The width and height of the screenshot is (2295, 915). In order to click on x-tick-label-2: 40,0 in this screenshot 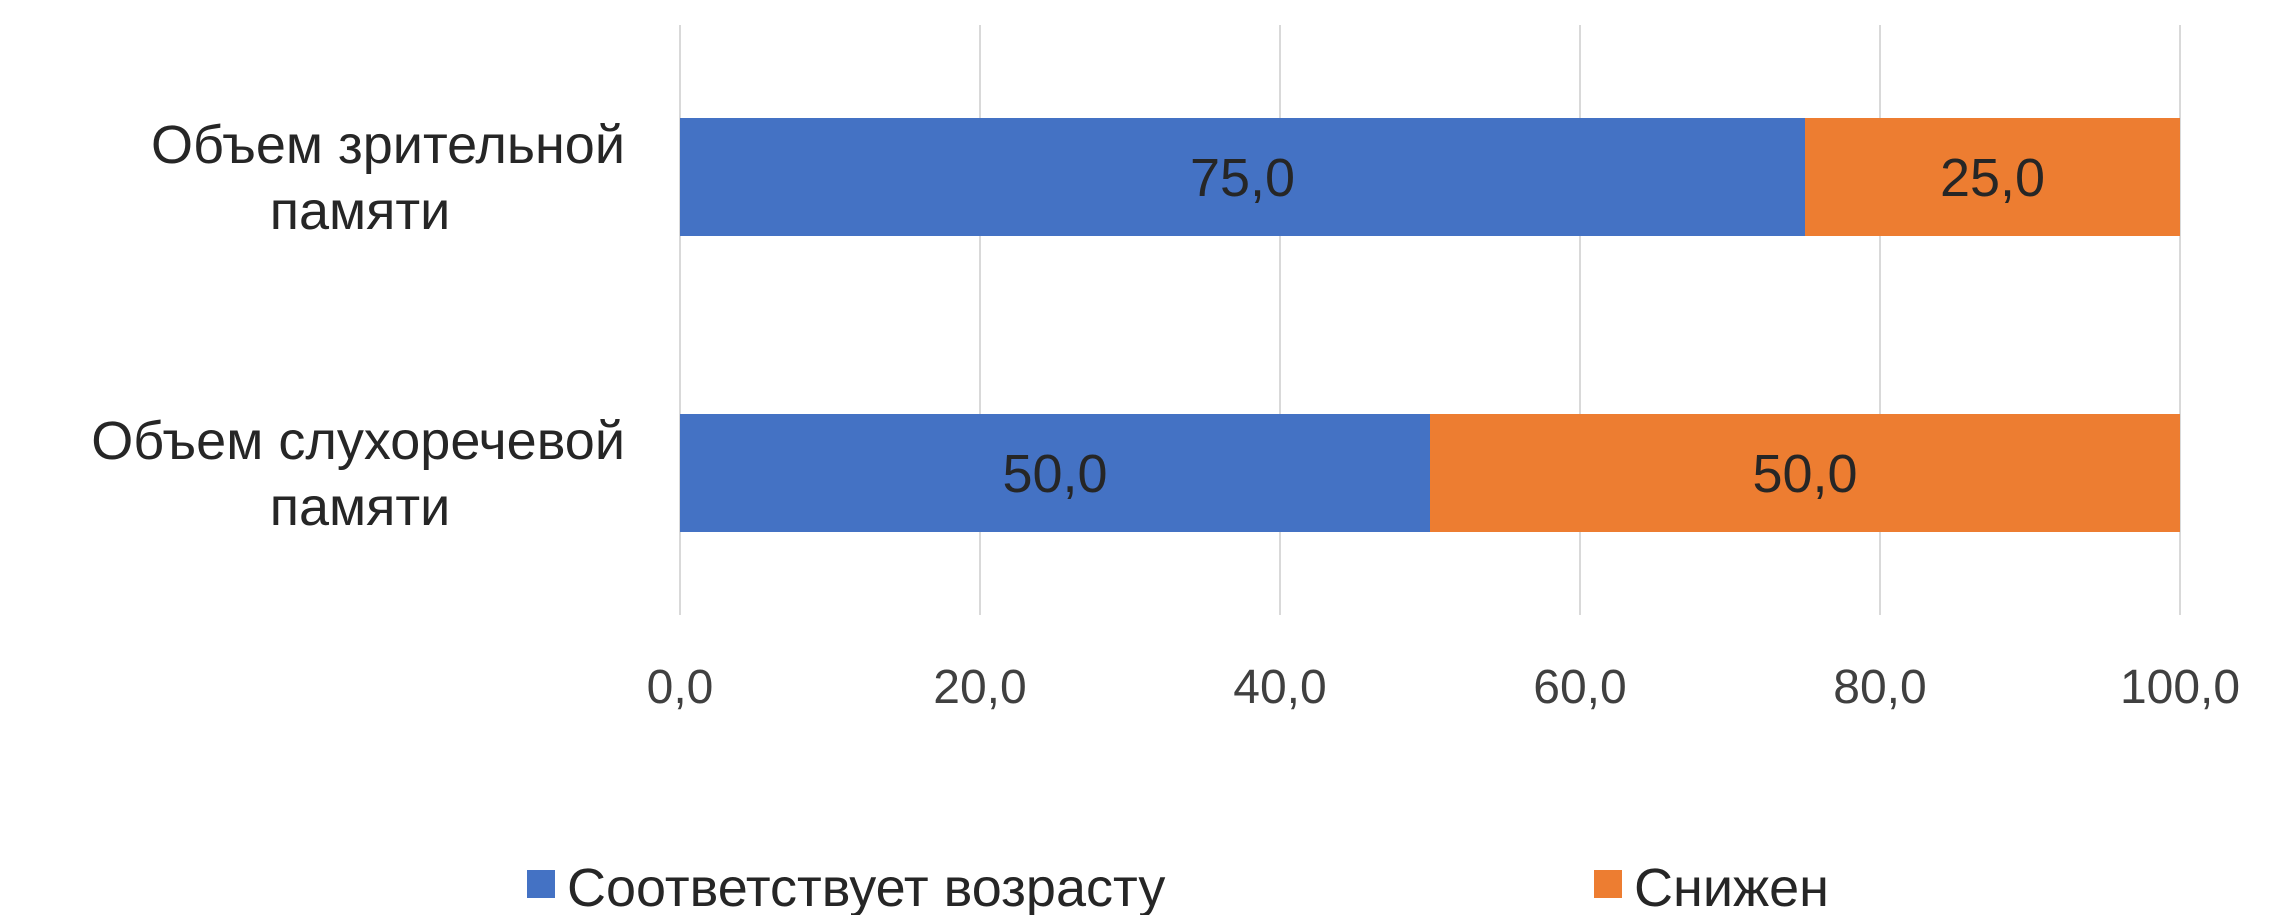, I will do `click(1279, 687)`.